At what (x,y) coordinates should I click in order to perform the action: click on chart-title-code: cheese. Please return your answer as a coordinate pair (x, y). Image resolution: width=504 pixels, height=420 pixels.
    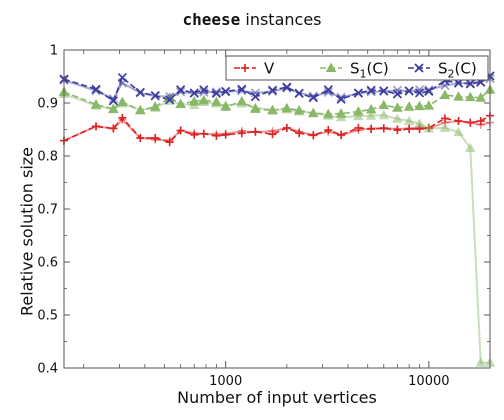
    Looking at the image, I should click on (211, 19).